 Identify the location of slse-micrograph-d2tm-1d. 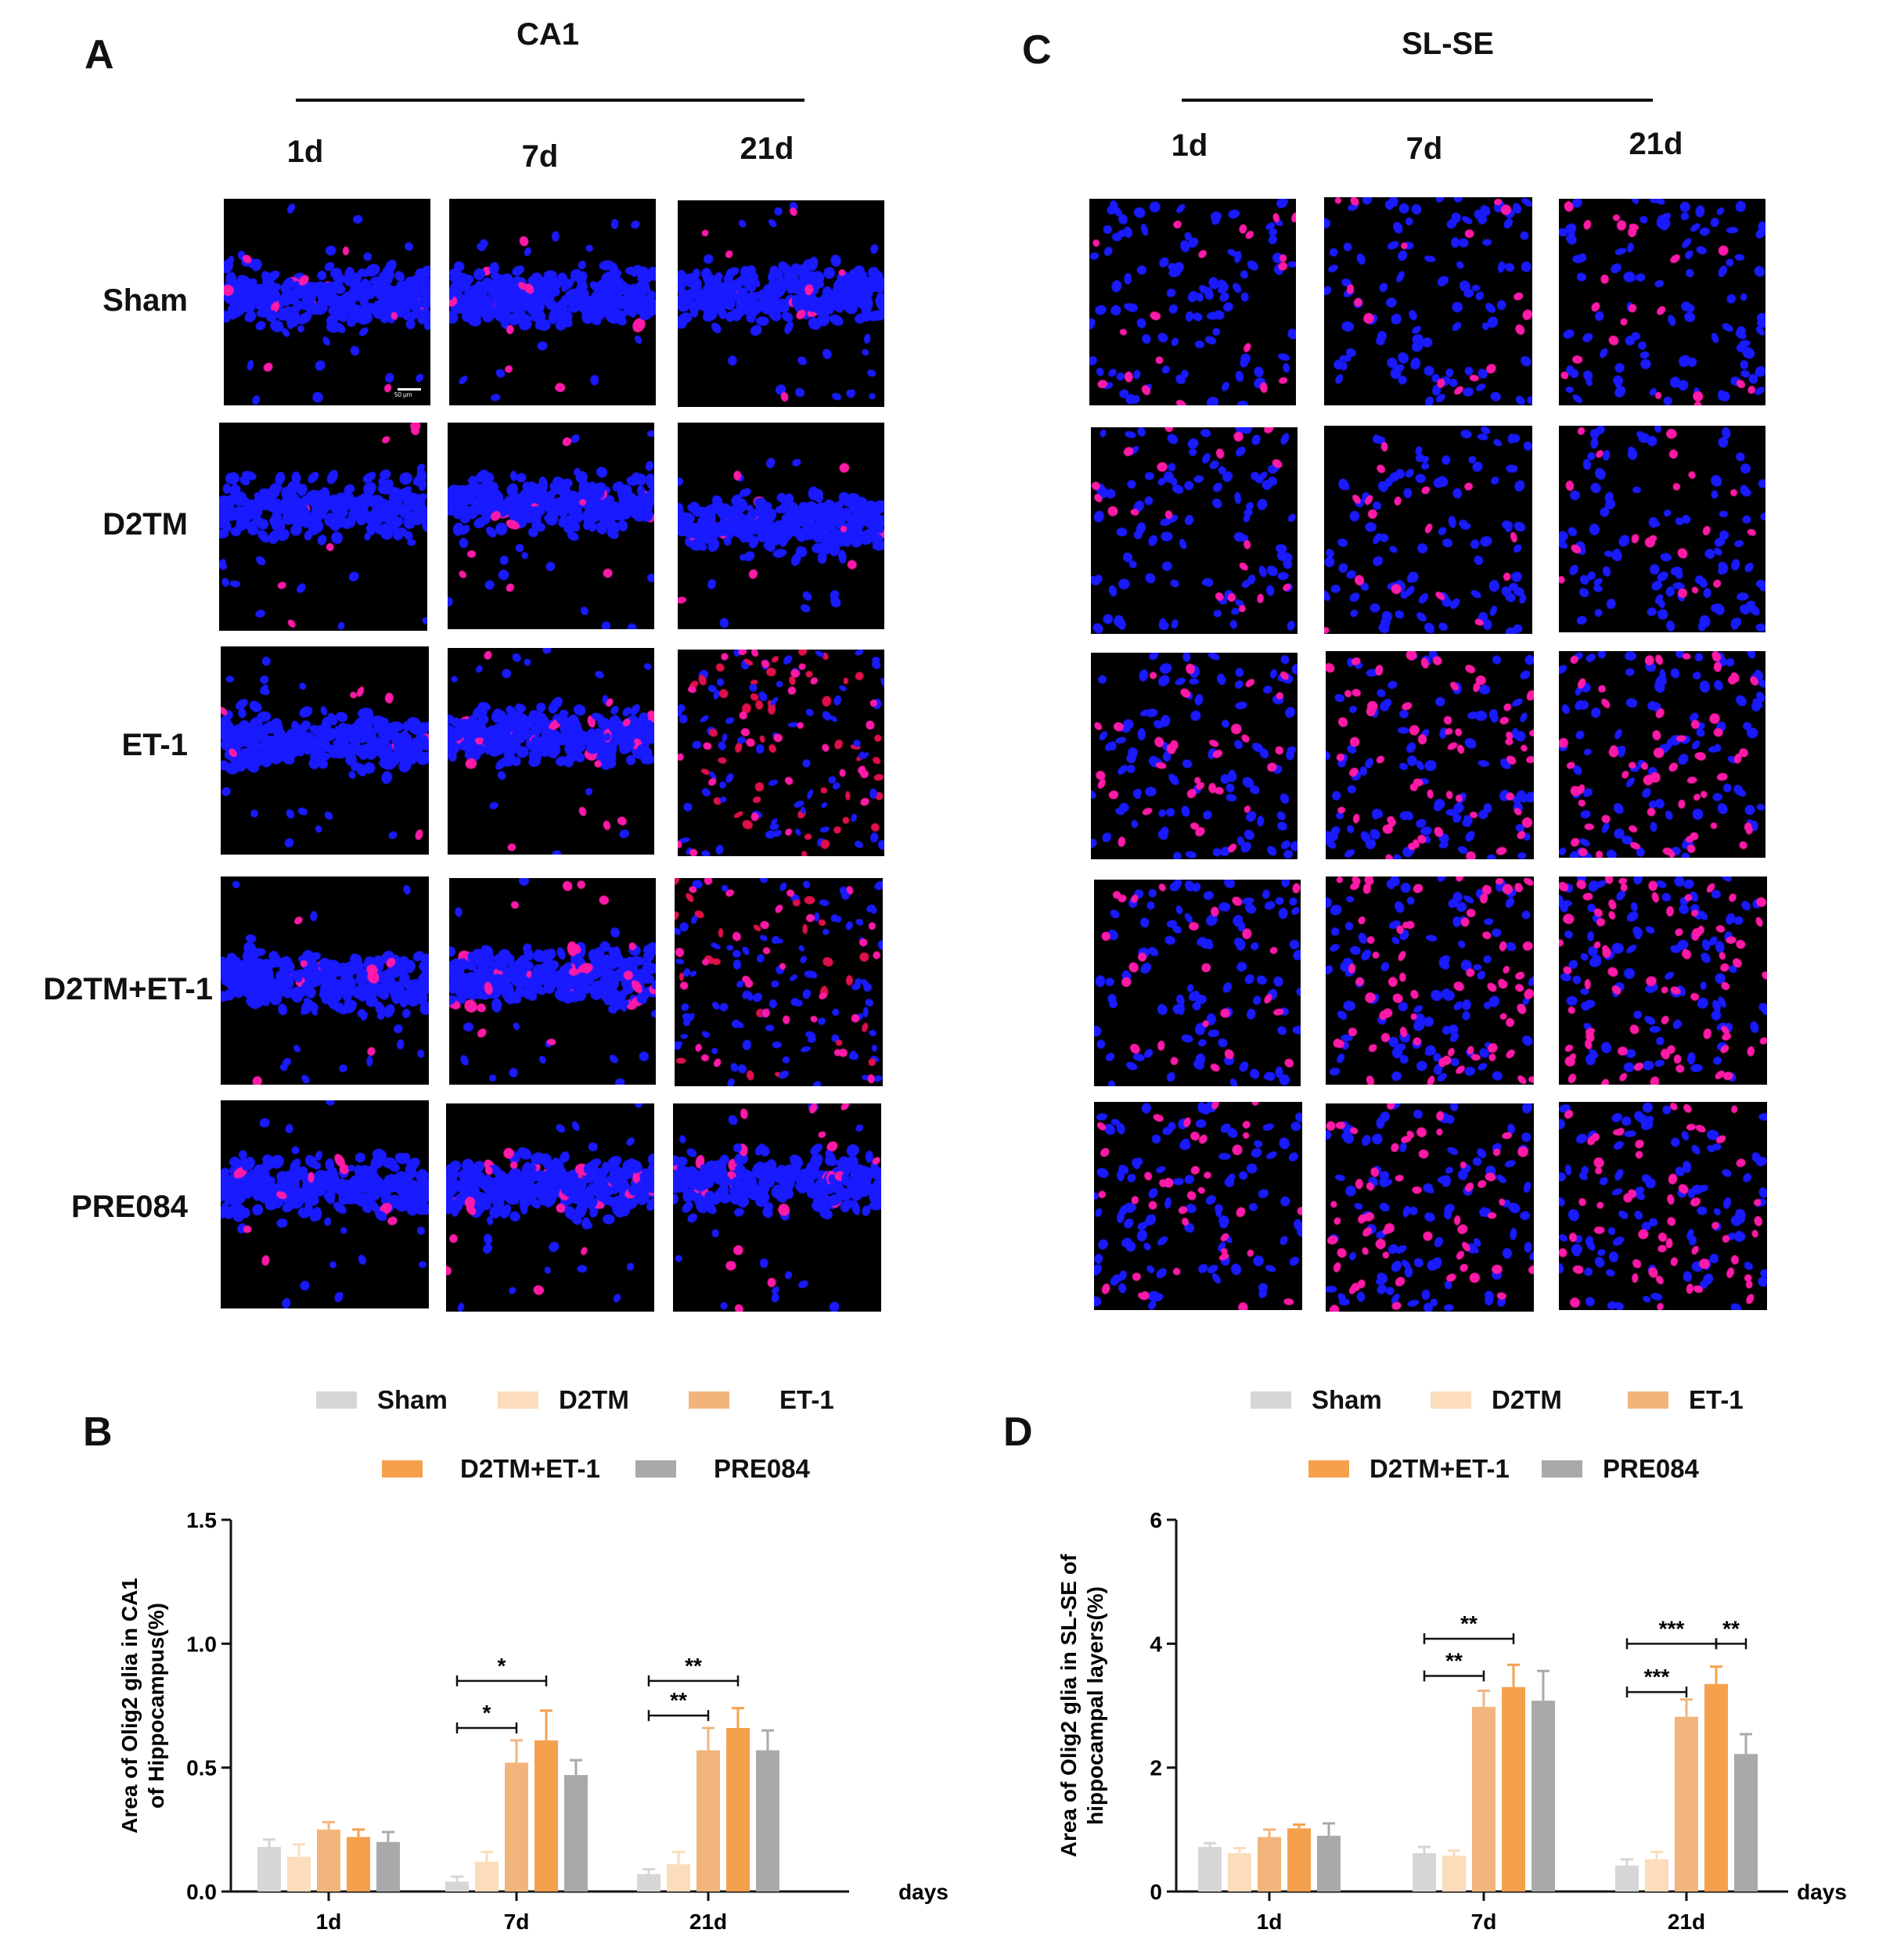
(1194, 530).